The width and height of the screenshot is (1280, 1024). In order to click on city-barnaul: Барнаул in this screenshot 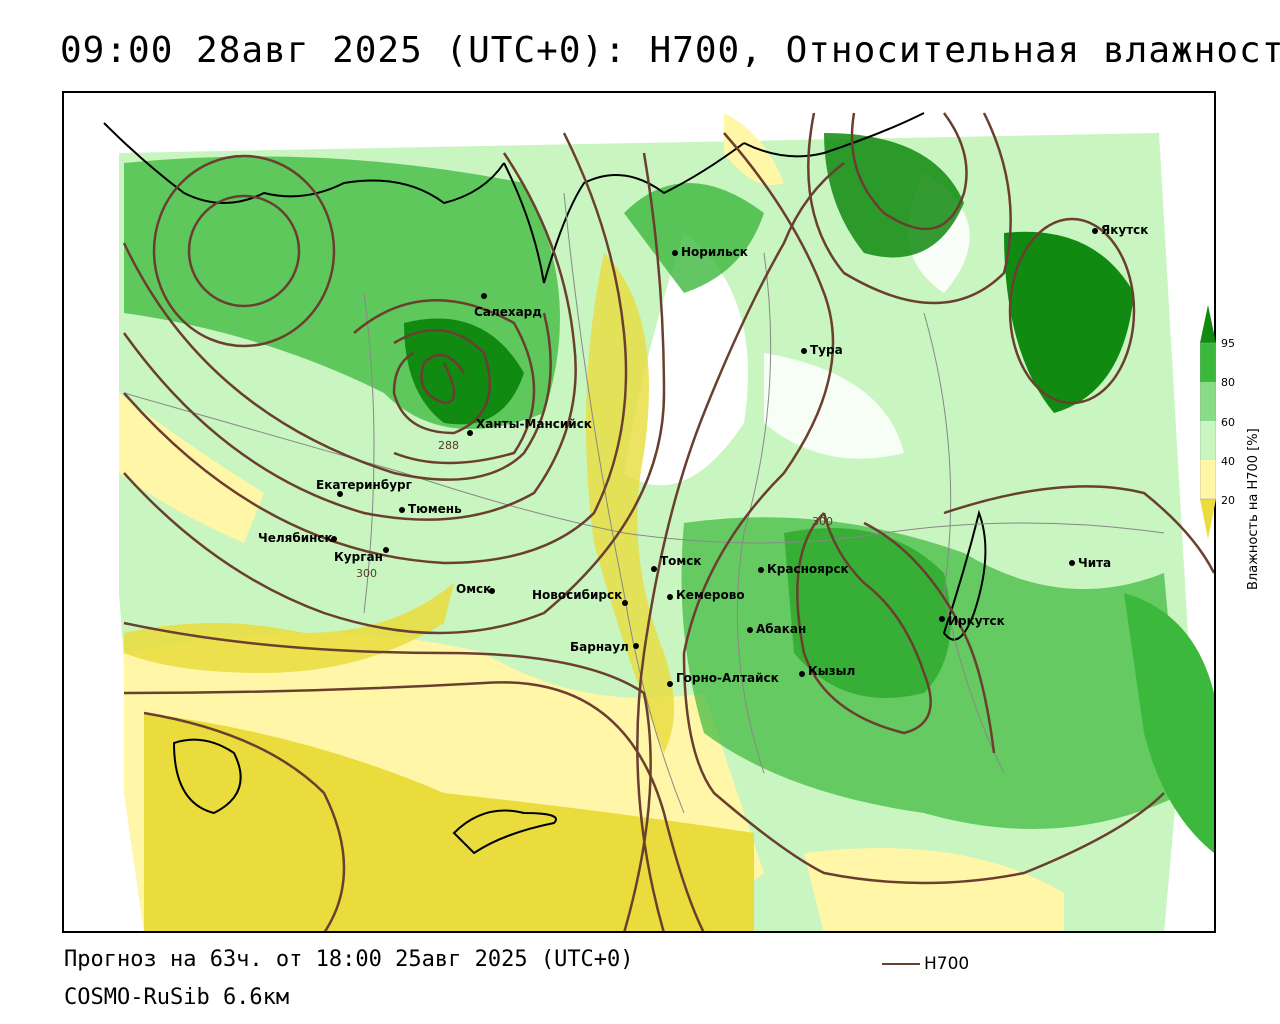, I will do `click(599, 647)`.